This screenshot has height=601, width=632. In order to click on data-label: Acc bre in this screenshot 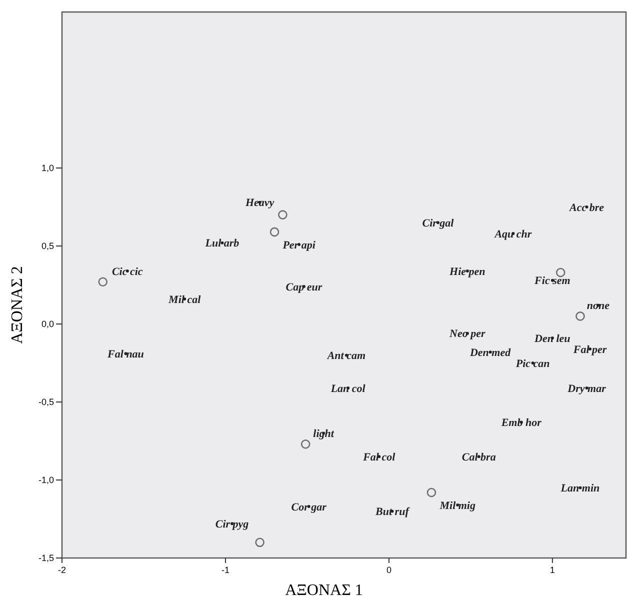, I will do `click(586, 208)`.